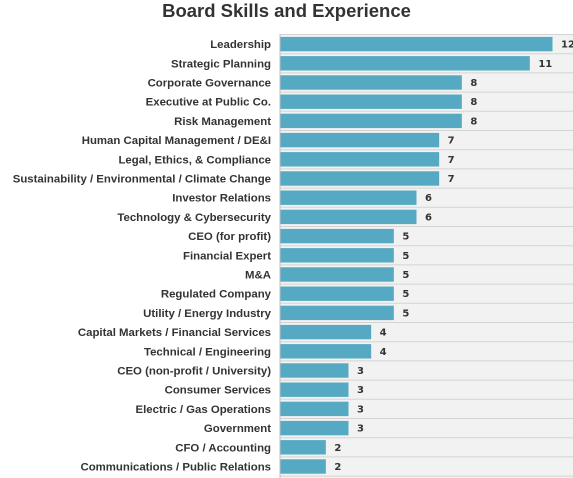 Image resolution: width=573 pixels, height=478 pixels. I want to click on bar-regulated-company, so click(337, 293).